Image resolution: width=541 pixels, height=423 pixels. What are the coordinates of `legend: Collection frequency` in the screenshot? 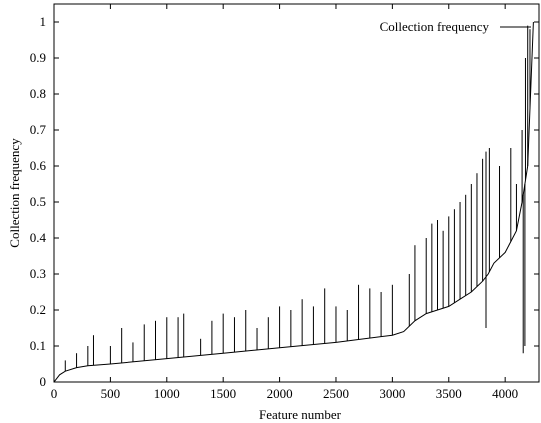 It's located at (455, 26).